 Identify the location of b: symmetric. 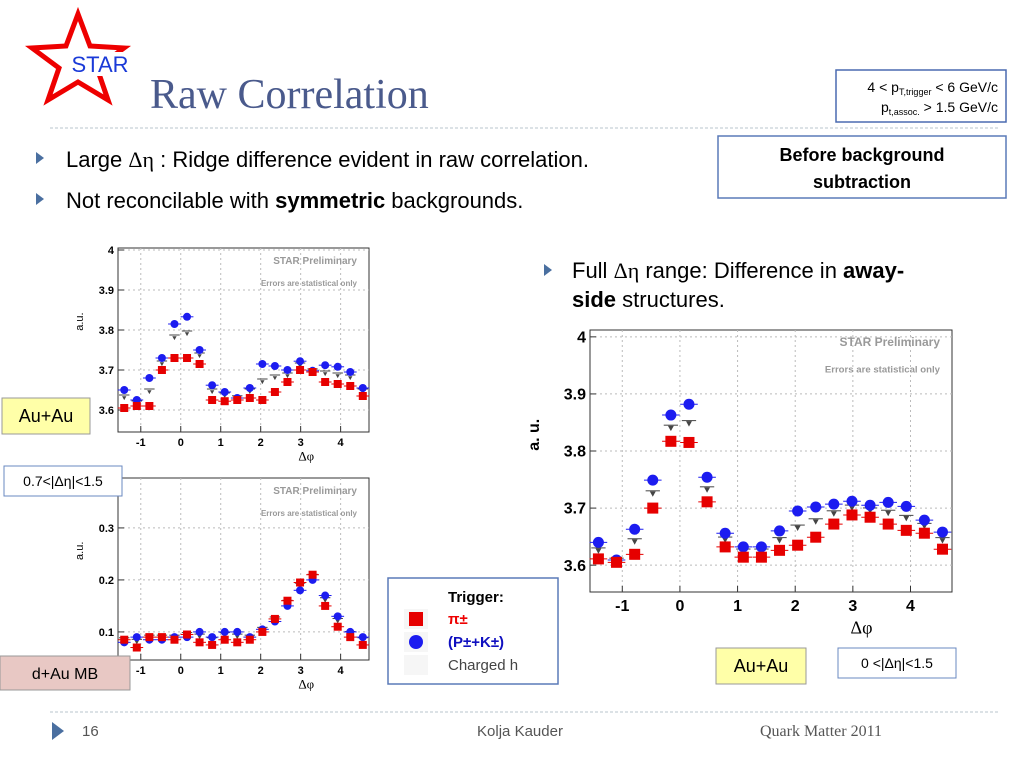
(330, 200).